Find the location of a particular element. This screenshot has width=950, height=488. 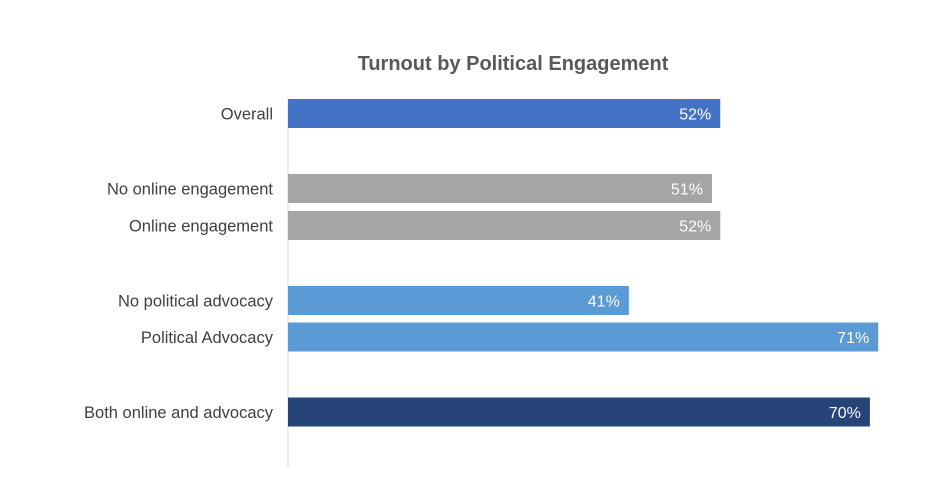

data-label-no-political-advocacy: 41% is located at coordinates (604, 302).